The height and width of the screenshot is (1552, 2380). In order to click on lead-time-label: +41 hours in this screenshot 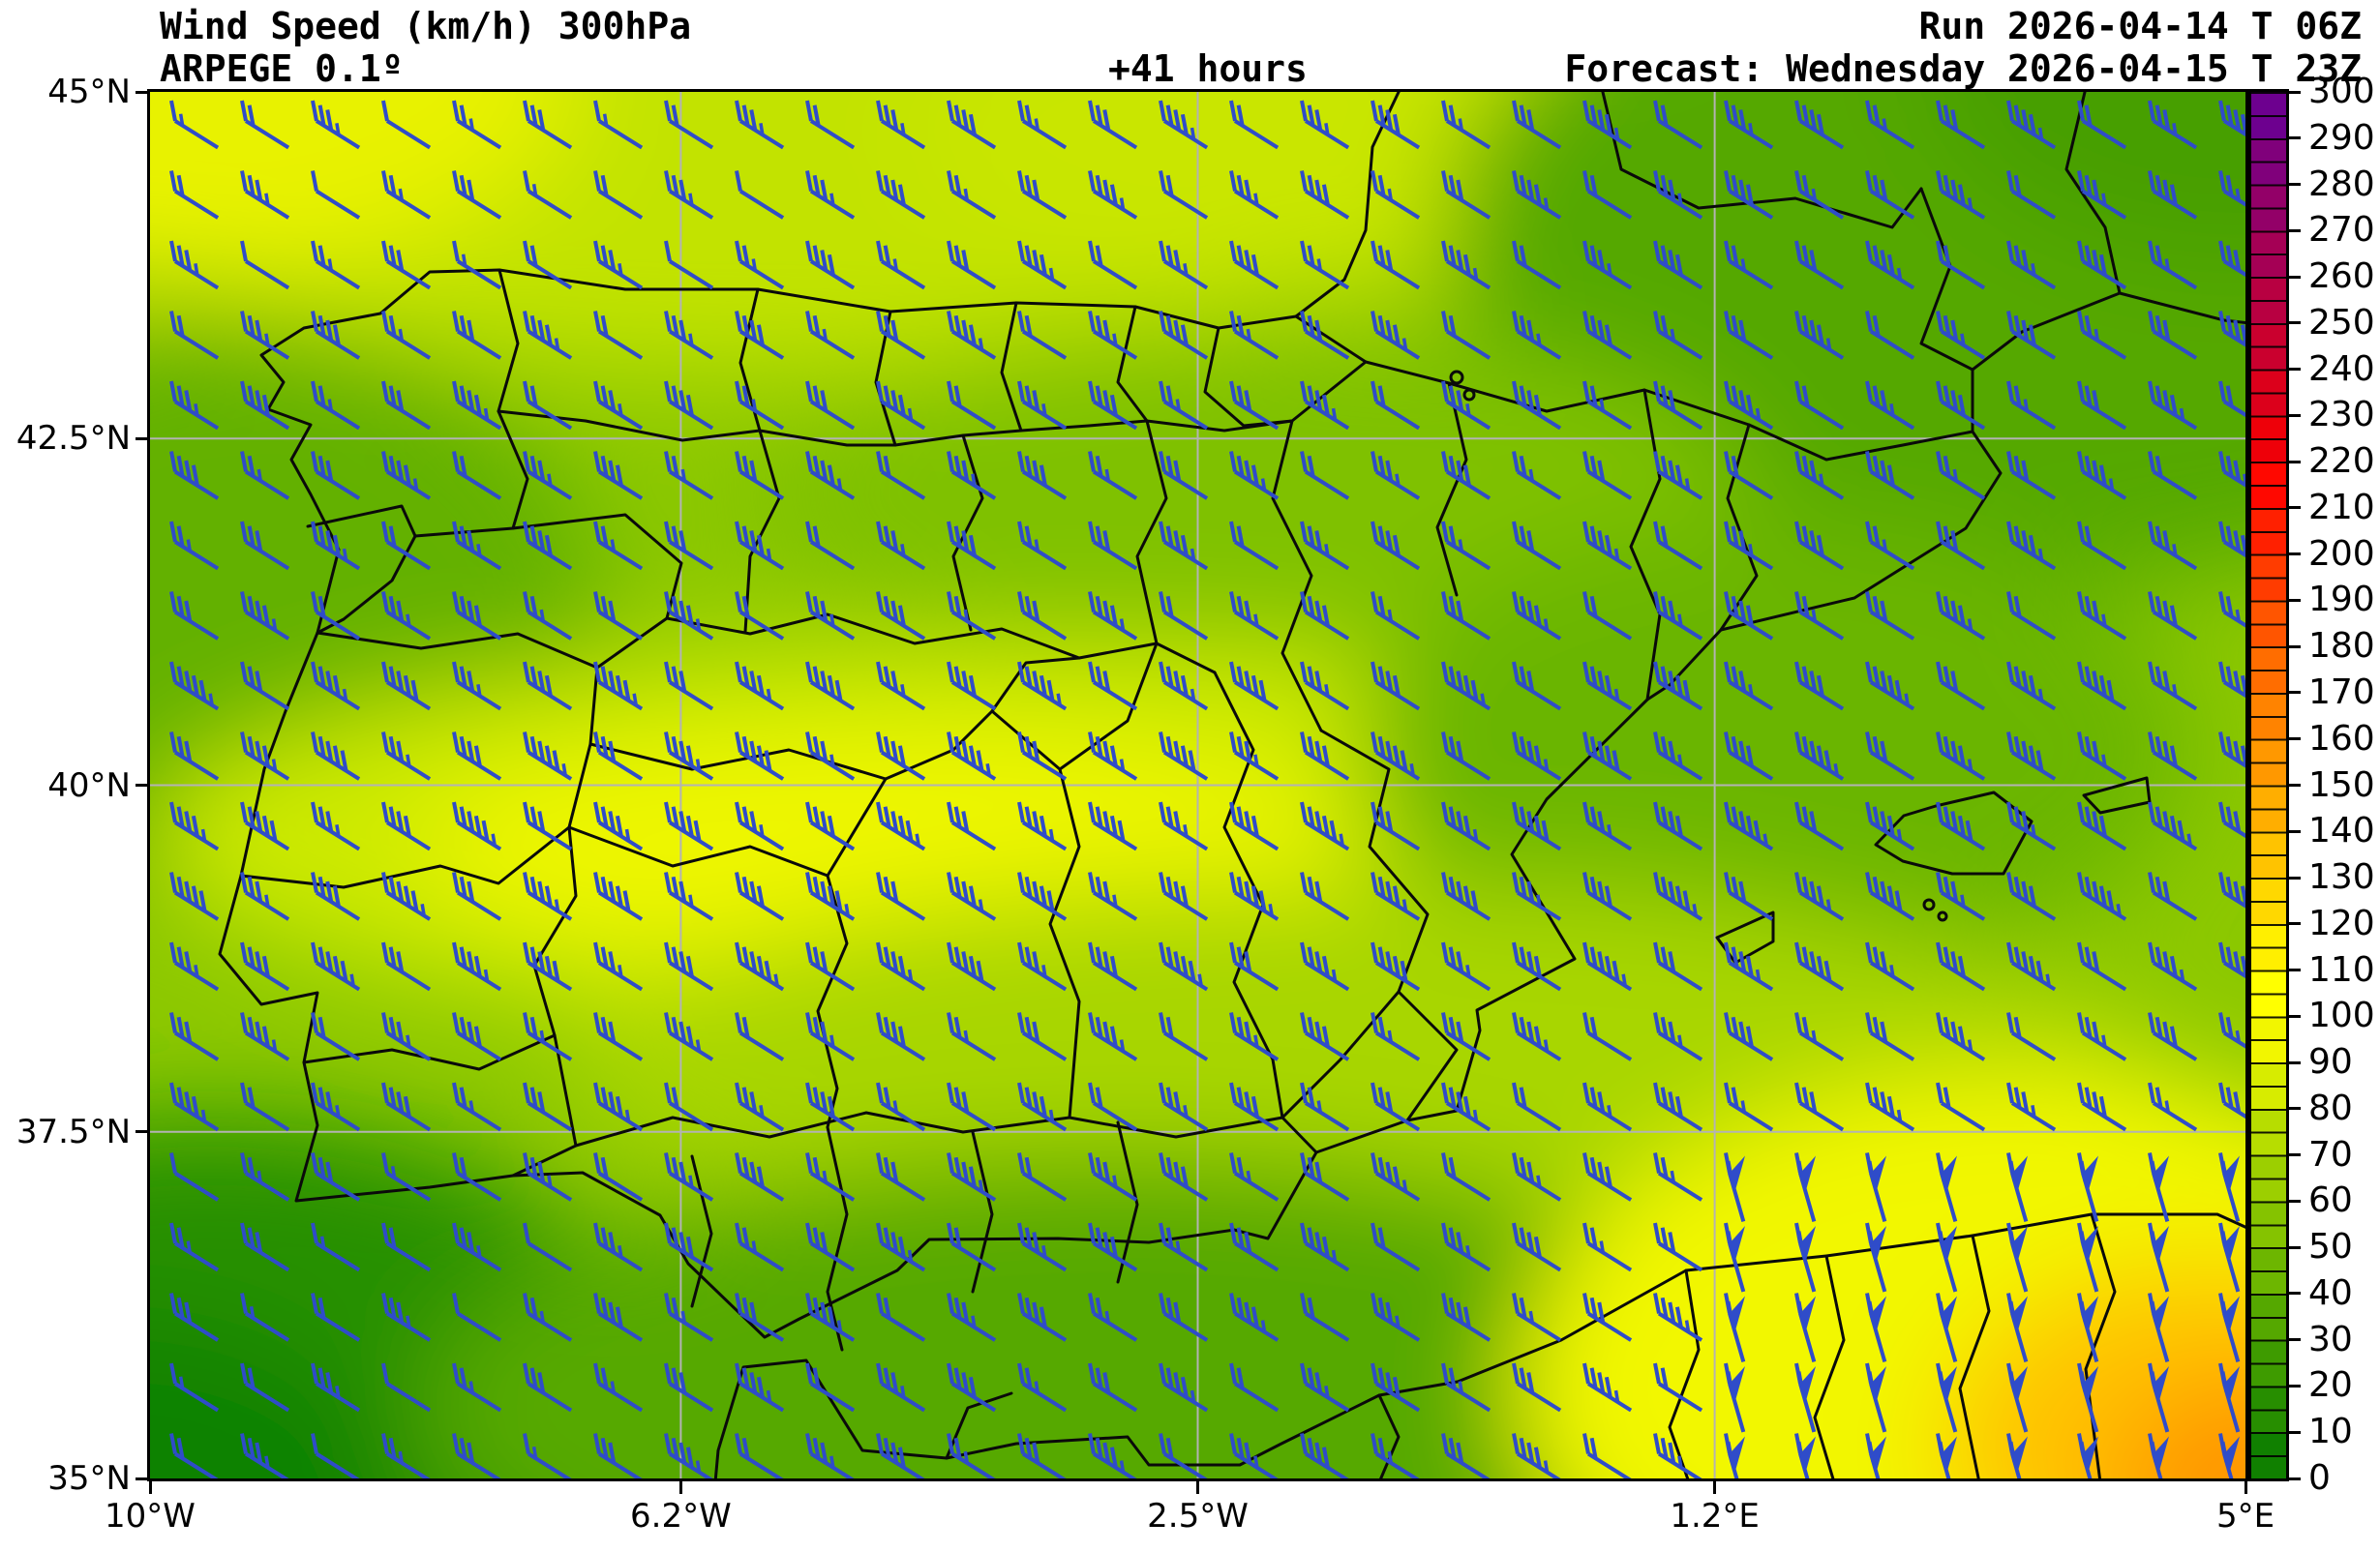, I will do `click(1208, 68)`.